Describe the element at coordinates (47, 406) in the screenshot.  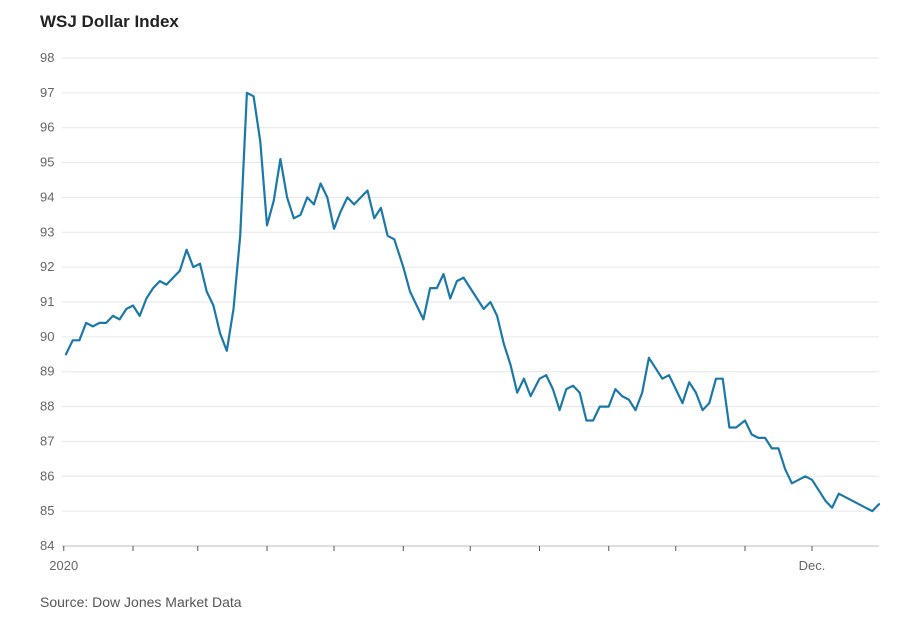
I see `y-tick-label: 88` at that location.